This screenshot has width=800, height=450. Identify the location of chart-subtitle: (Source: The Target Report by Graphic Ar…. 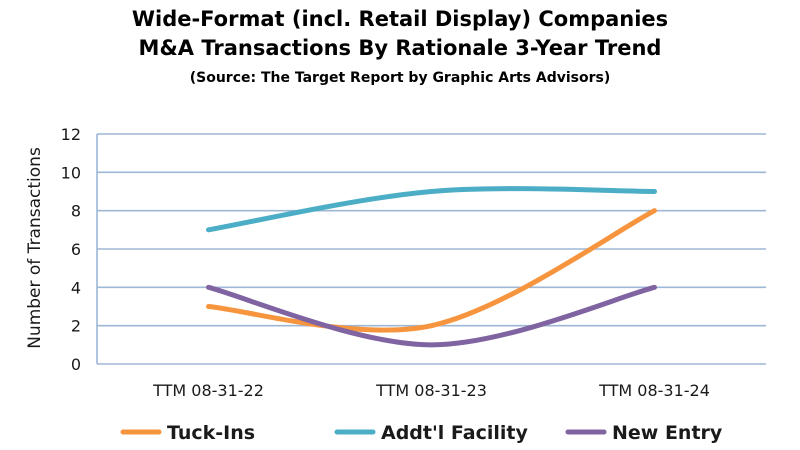
(400, 78).